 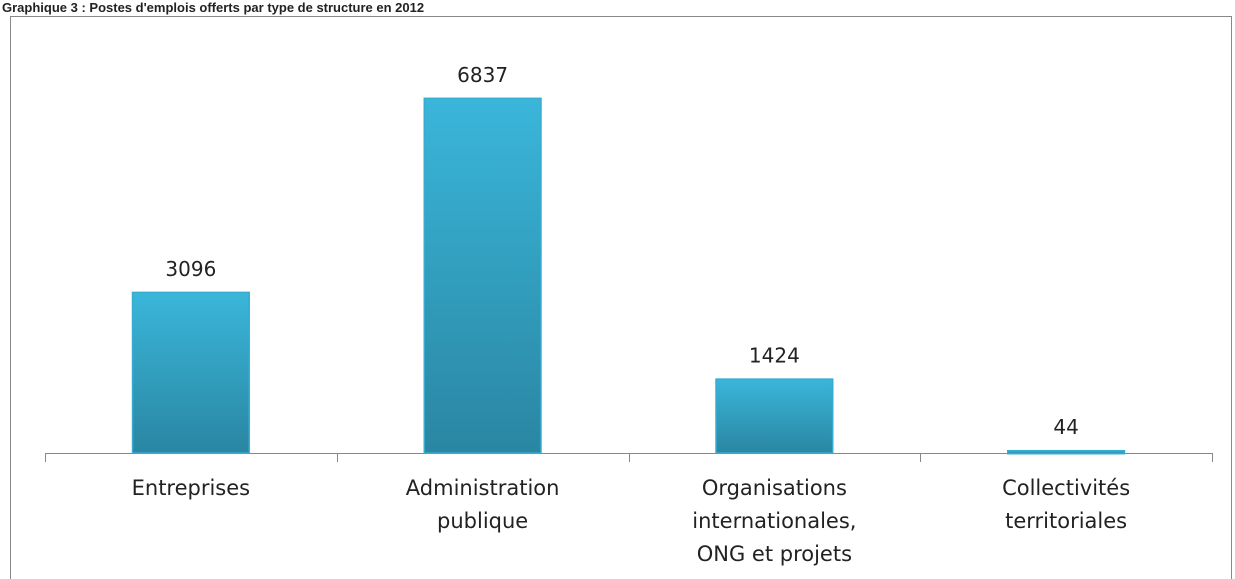 I want to click on value-label: 3096, so click(x=190, y=269).